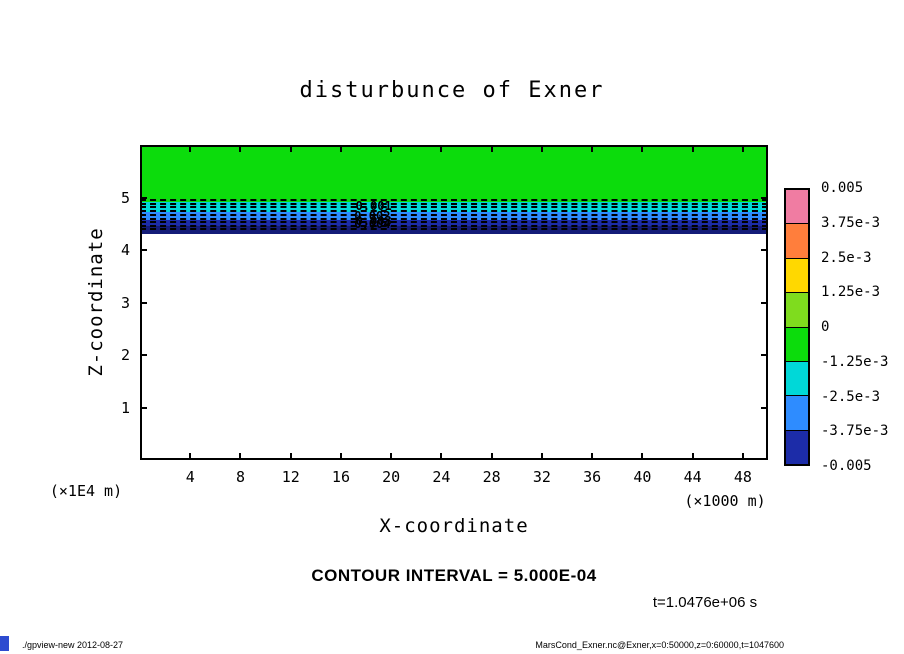 The image size is (904, 654). I want to click on x-tick-label: 44, so click(692, 477).